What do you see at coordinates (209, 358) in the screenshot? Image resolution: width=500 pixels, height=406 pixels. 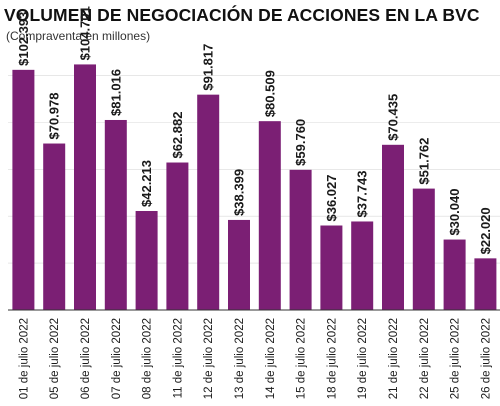 I see `category-label: 12 de julio 2022` at bounding box center [209, 358].